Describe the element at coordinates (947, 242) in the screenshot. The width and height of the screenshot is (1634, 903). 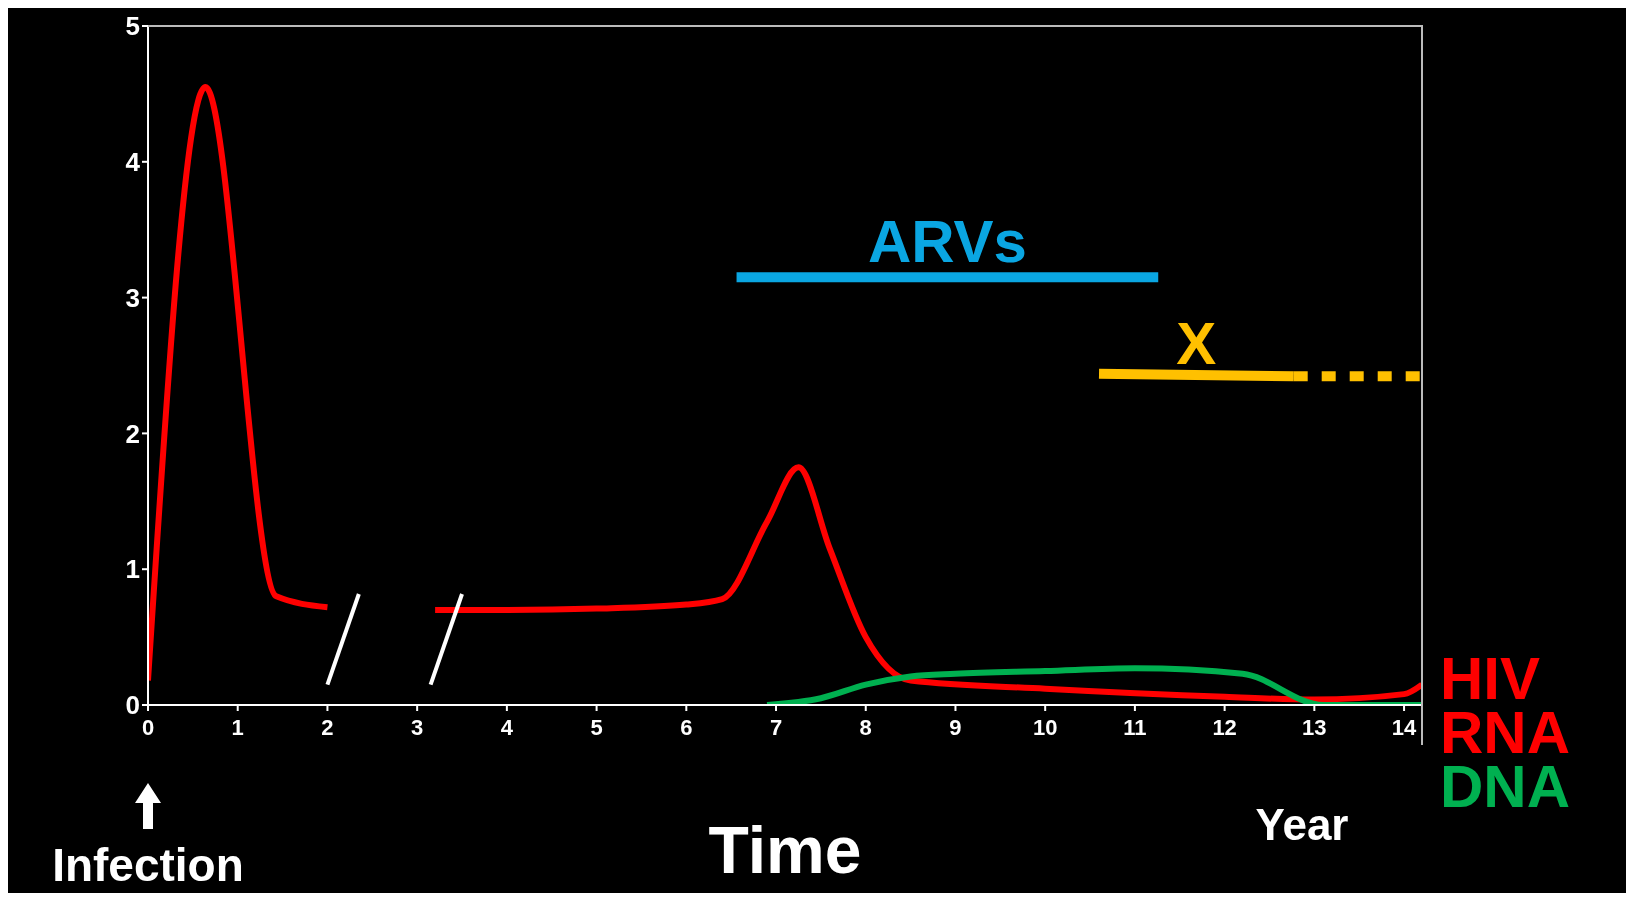
I see `series-label: ARVs` at that location.